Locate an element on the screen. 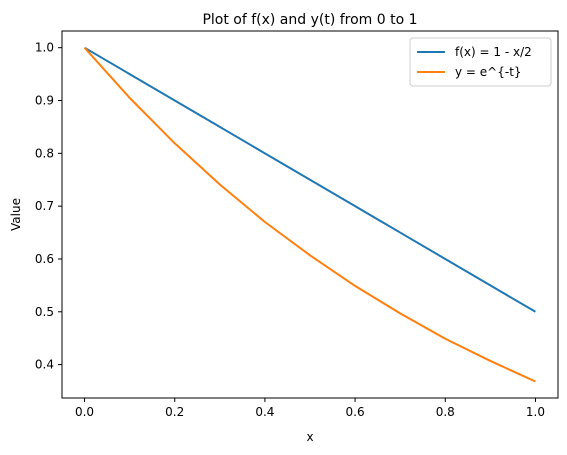 The image size is (567, 455). y-axis-label: Value is located at coordinates (16, 214).